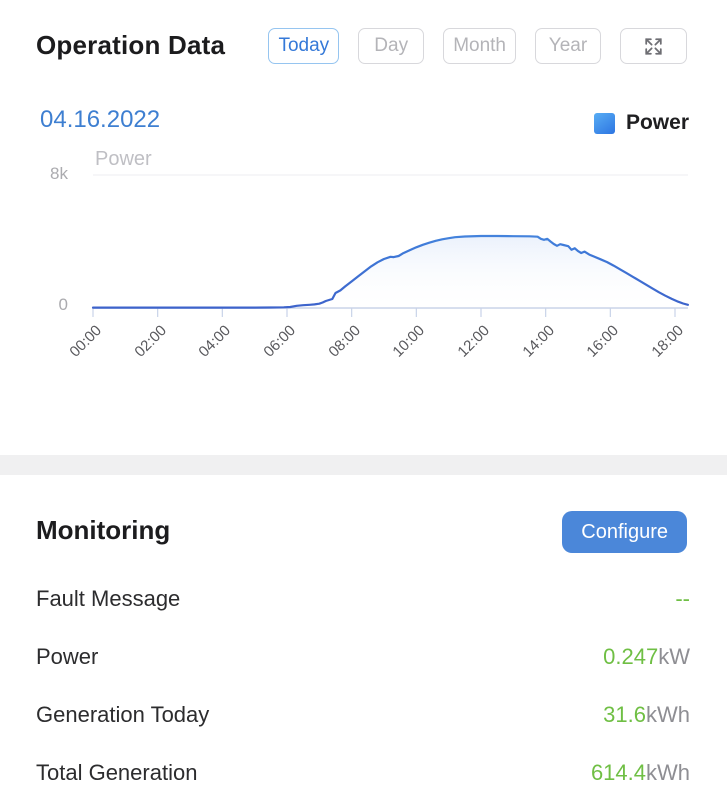 This screenshot has height=800, width=727. What do you see at coordinates (631, 656) in the screenshot?
I see `row-value-number: 0.247` at bounding box center [631, 656].